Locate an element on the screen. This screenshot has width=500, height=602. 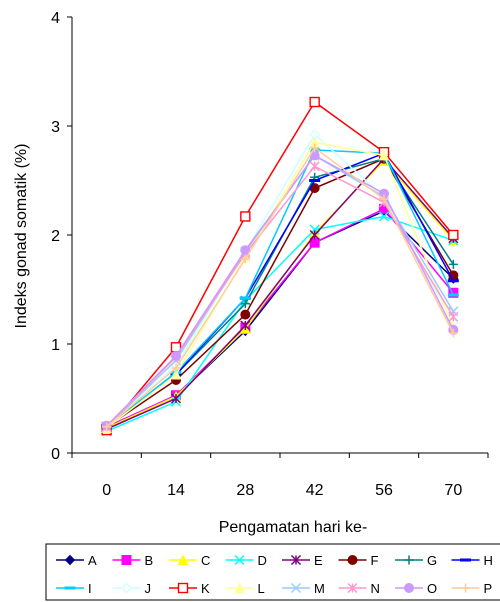
legend-entry-c: C is located at coordinates (189, 560).